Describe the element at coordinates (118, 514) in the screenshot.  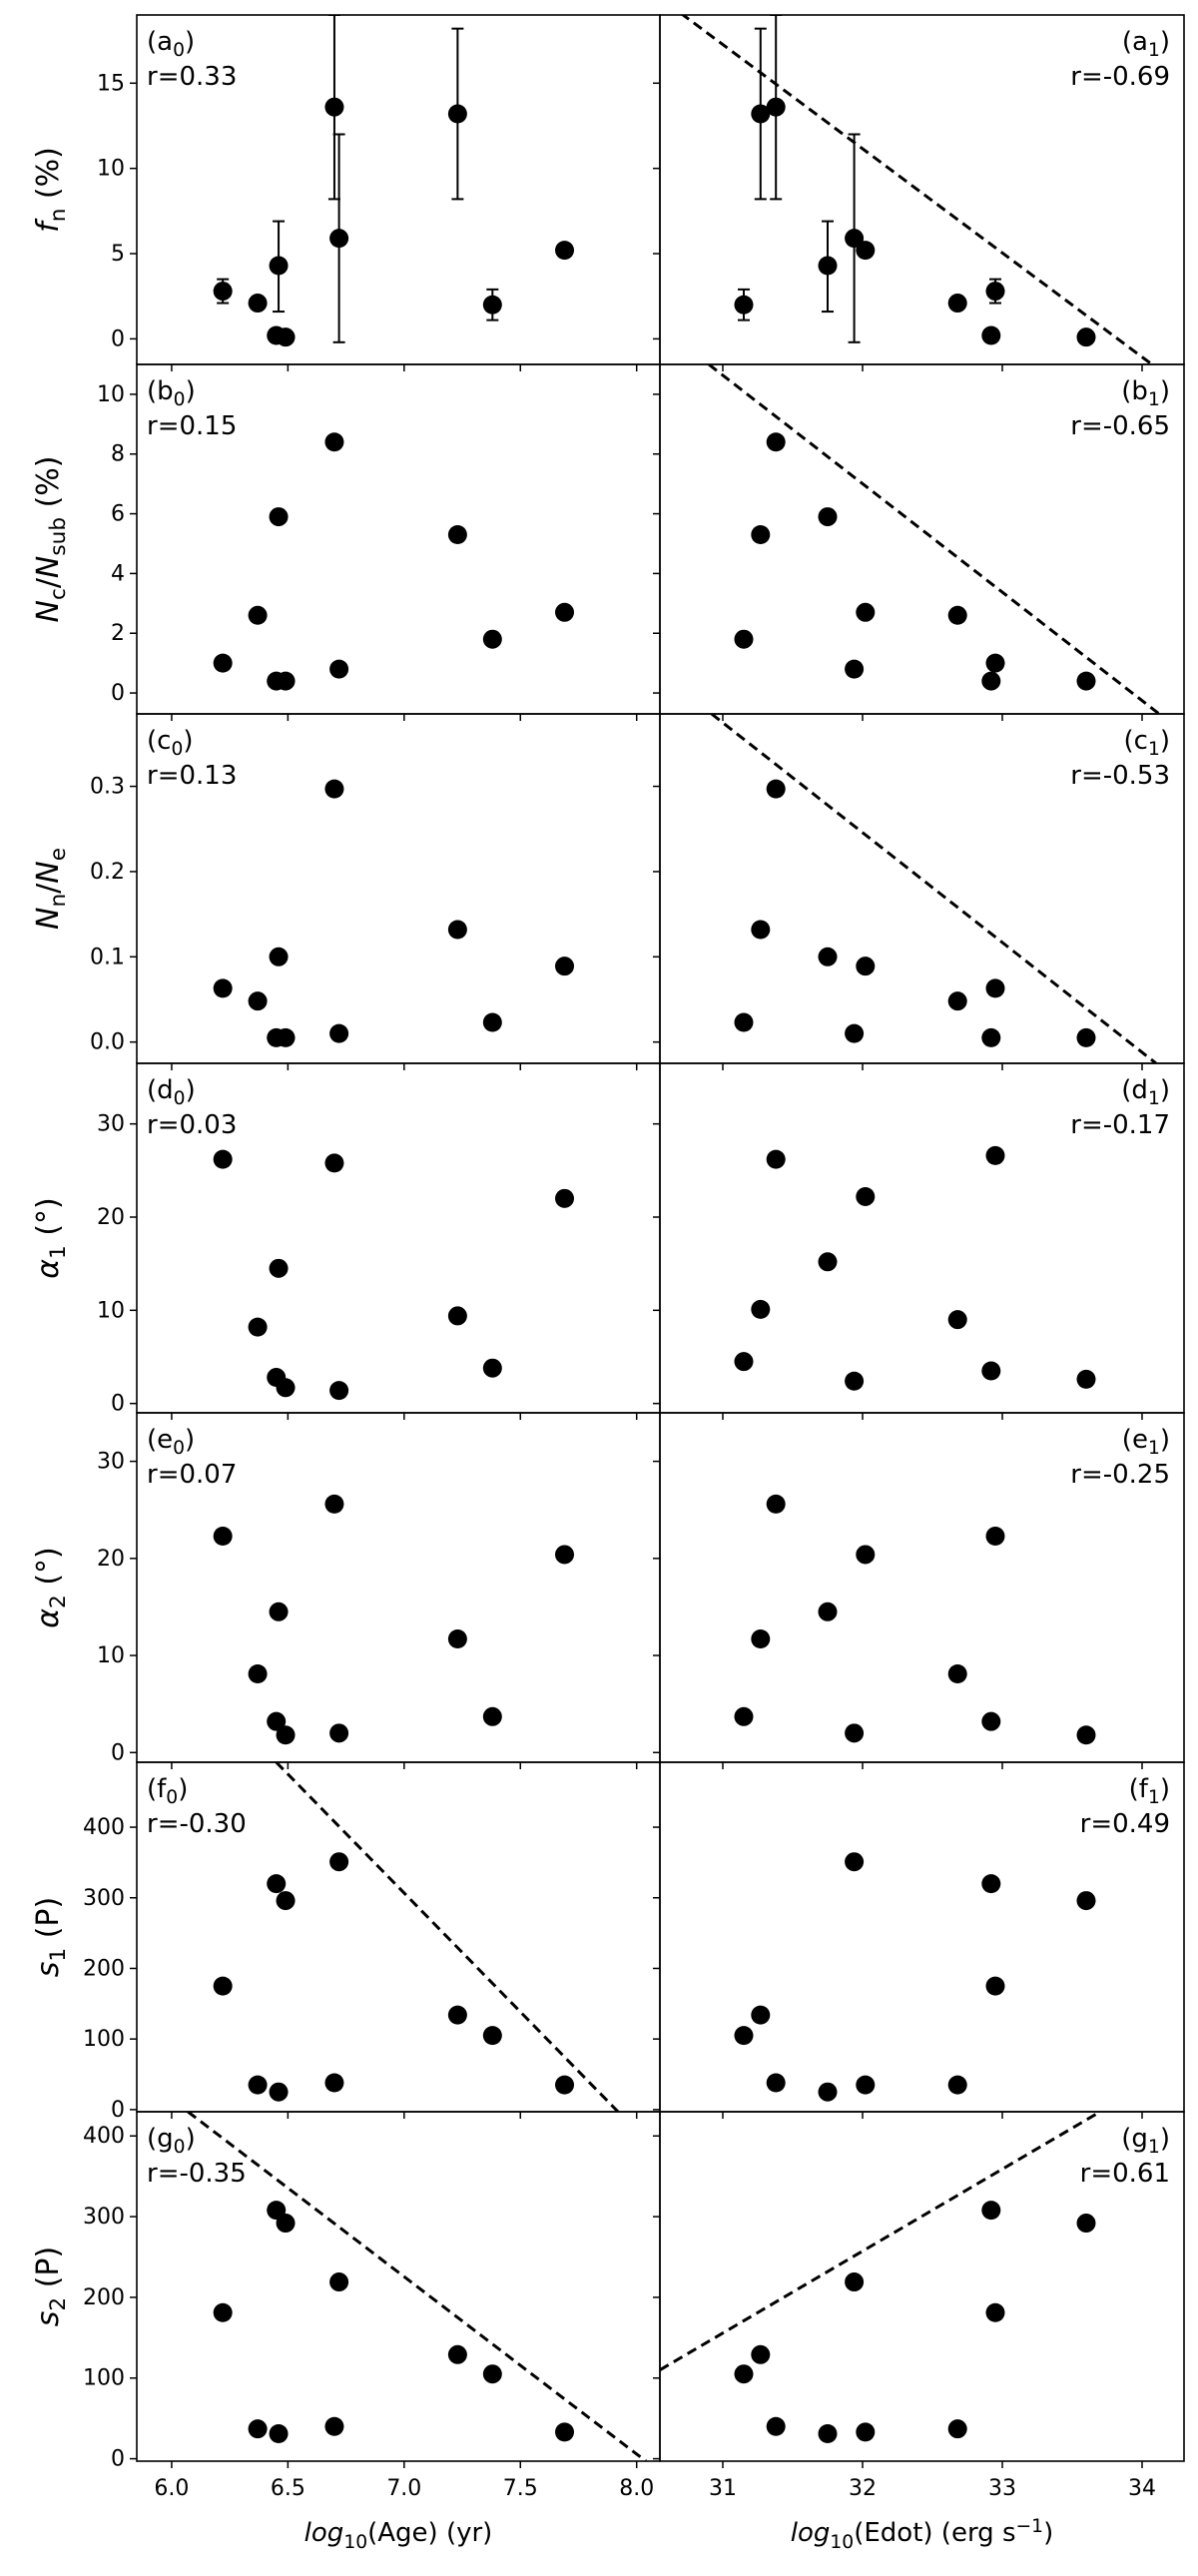
I see `y-tick-label: 6` at that location.